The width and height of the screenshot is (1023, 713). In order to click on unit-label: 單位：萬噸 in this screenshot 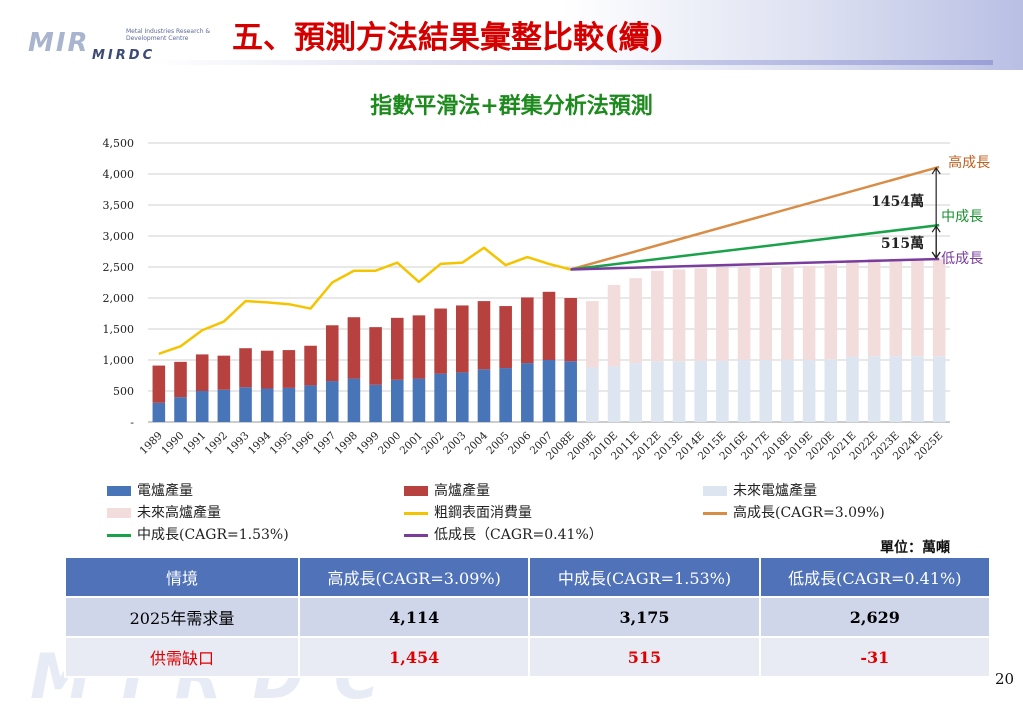, I will do `click(915, 548)`.